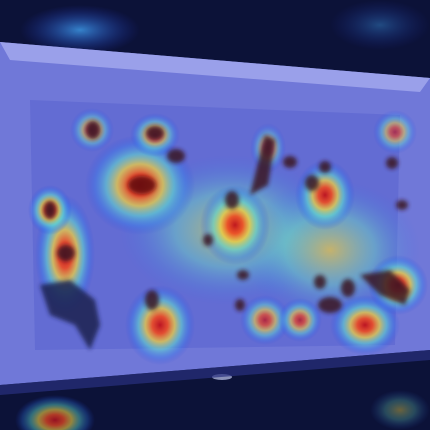  What do you see at coordinates (215, 372) in the screenshot?
I see `tray-edge` at bounding box center [215, 372].